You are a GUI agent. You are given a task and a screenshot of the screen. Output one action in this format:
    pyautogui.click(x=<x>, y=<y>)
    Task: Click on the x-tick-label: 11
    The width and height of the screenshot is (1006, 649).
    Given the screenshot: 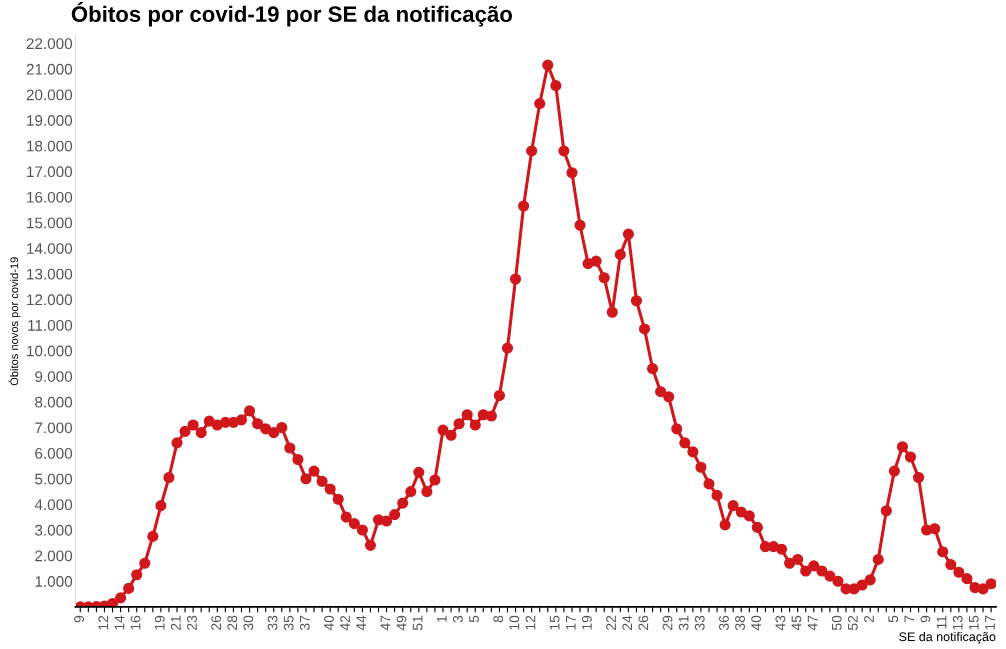 What is the action you would take?
    pyautogui.click(x=941, y=622)
    